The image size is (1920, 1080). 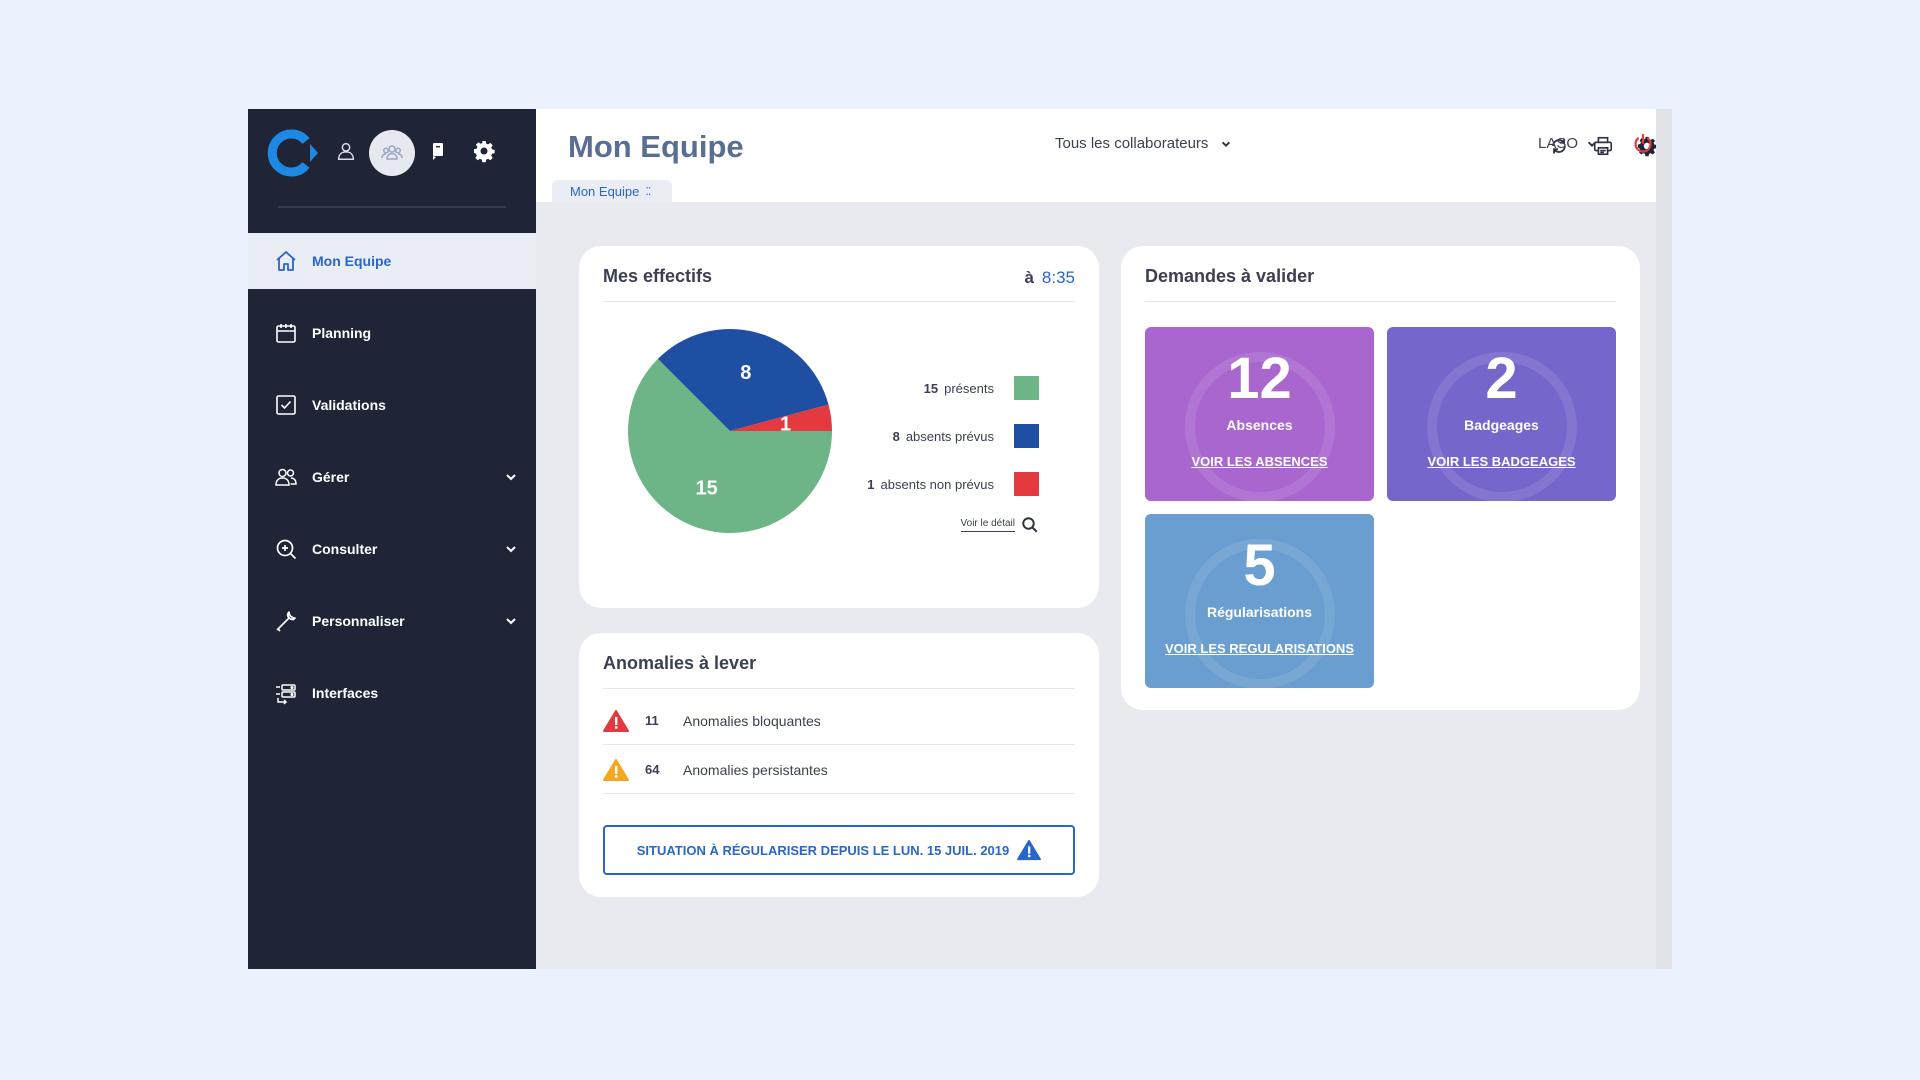 What do you see at coordinates (1259, 461) in the screenshot?
I see `voir-absences-link: VOIR LES ABSENCES` at bounding box center [1259, 461].